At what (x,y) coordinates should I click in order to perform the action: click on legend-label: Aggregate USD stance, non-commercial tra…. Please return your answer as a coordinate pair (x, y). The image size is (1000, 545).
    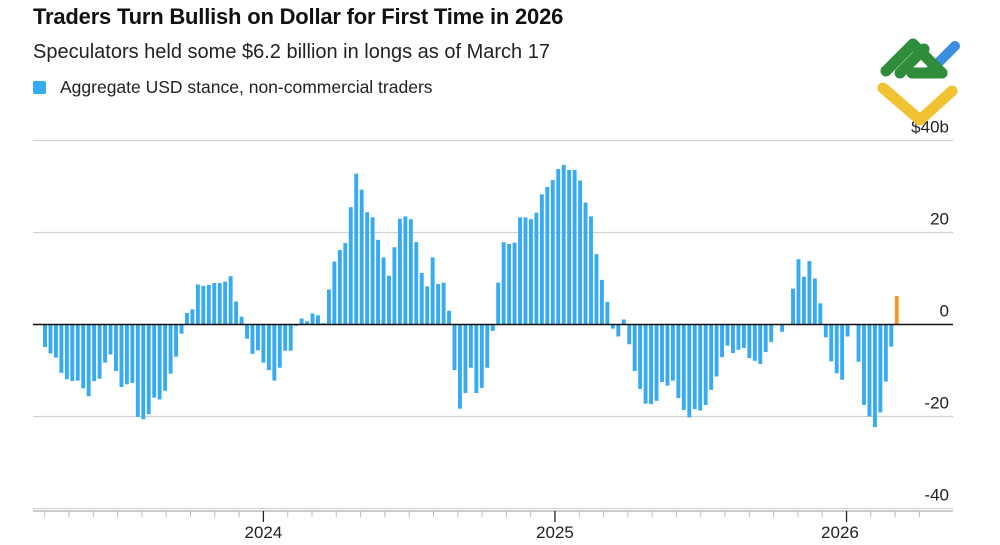
    Looking at the image, I should click on (246, 87).